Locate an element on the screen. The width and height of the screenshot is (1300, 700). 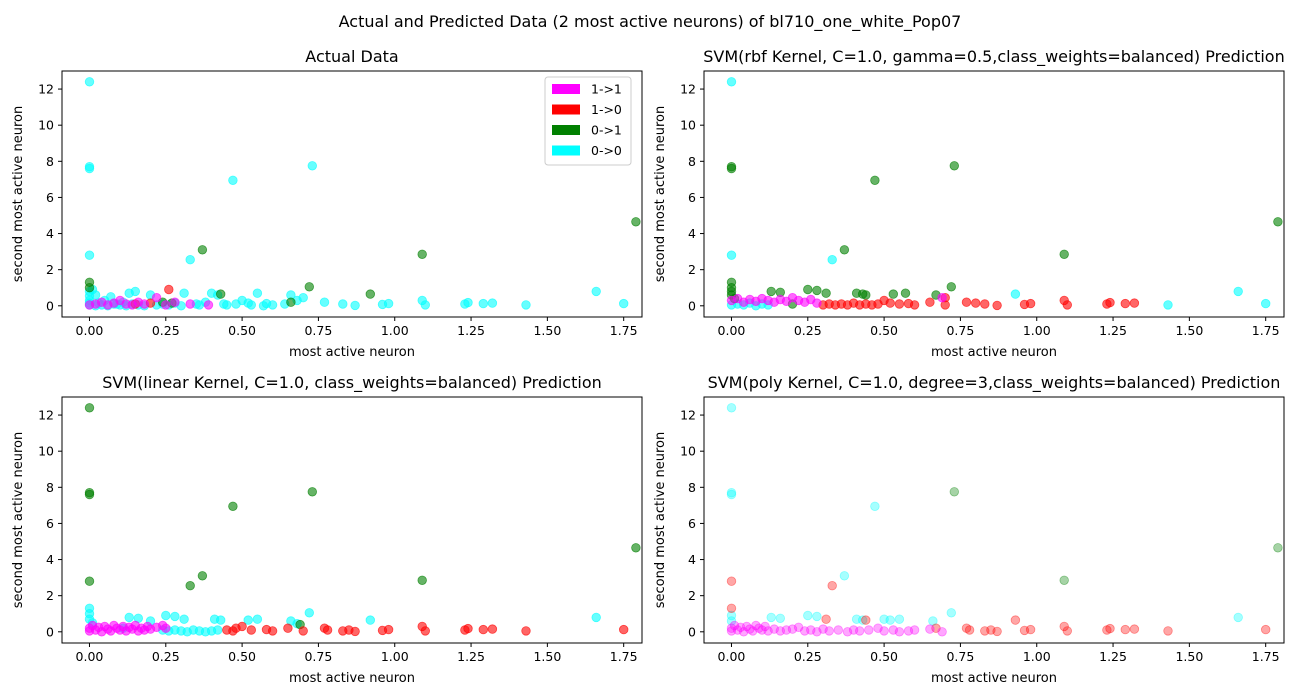
x-tick-label: 0.75 is located at coordinates (960, 330).